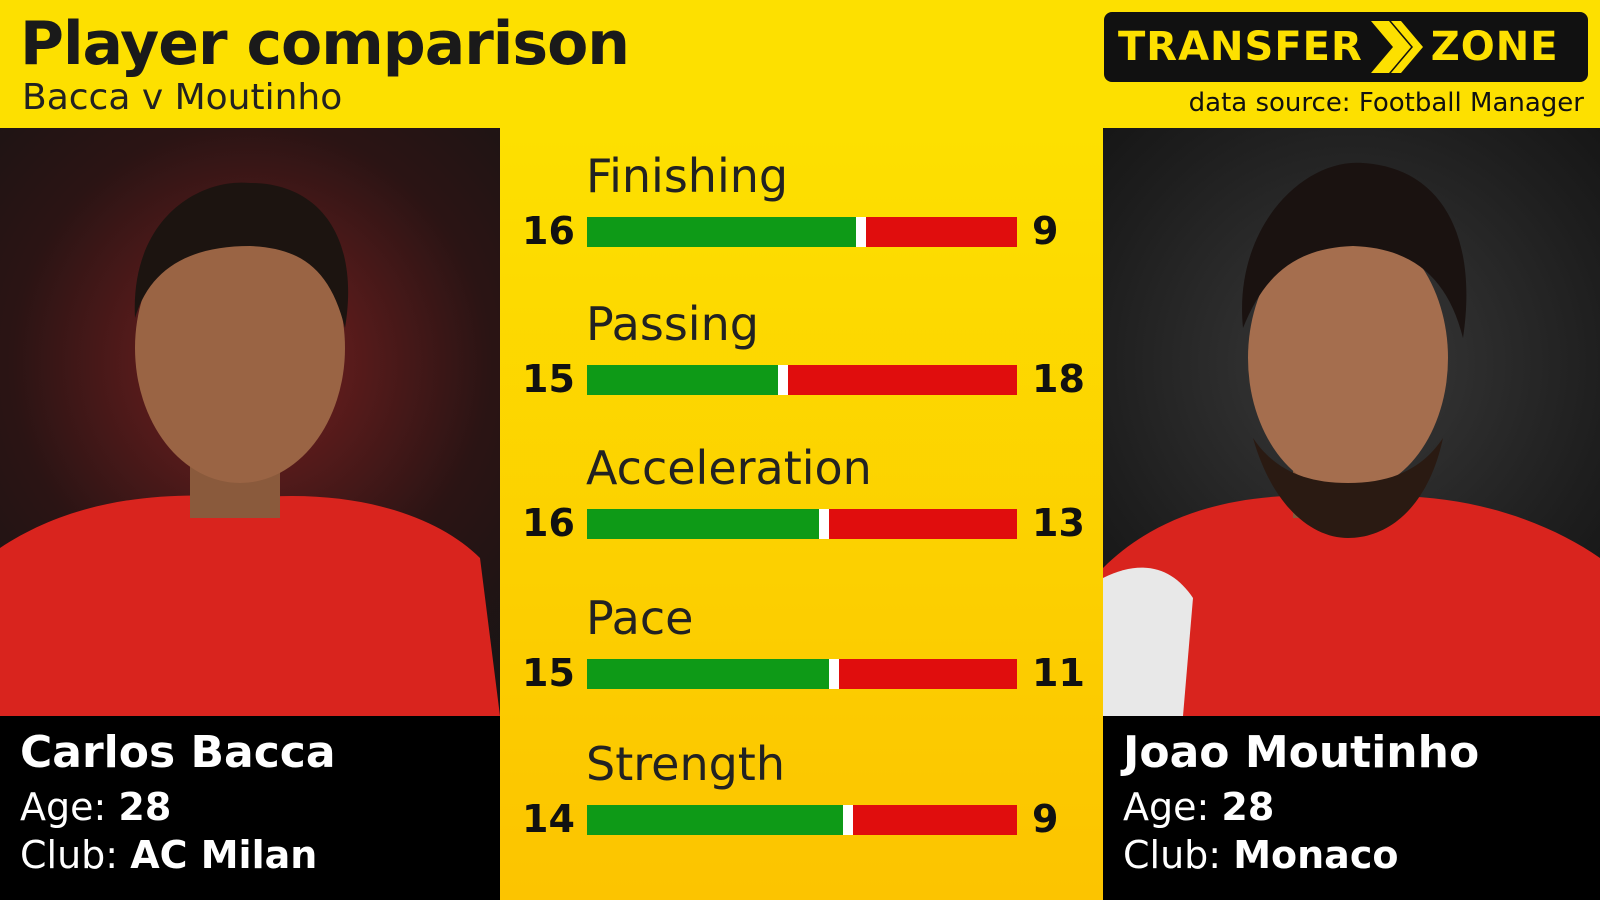 This screenshot has width=1600, height=900. What do you see at coordinates (250, 808) in the screenshot?
I see `player-card-left: Carlos Bacca Age: 28 Club: AC Milan` at bounding box center [250, 808].